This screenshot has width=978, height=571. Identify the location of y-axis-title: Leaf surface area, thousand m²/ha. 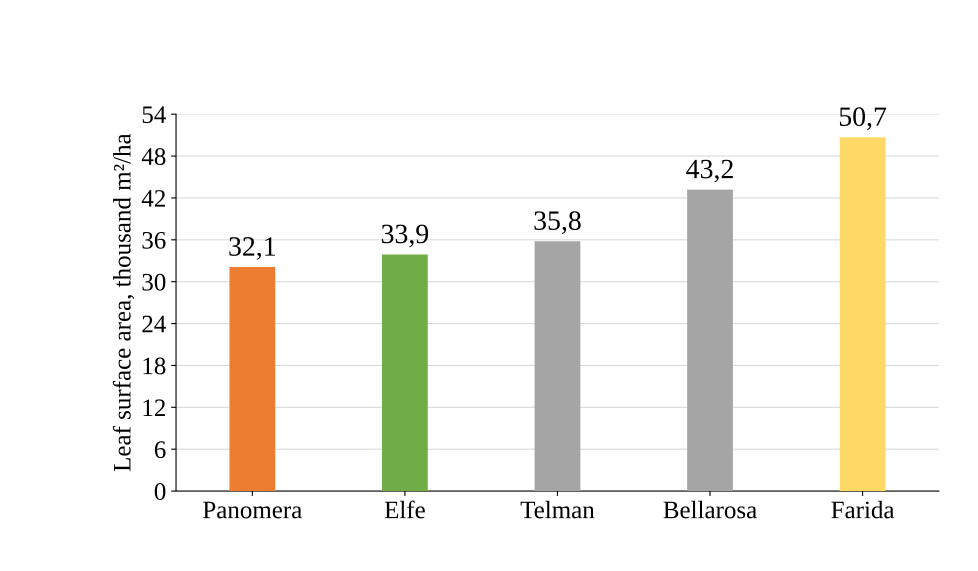
(123, 303).